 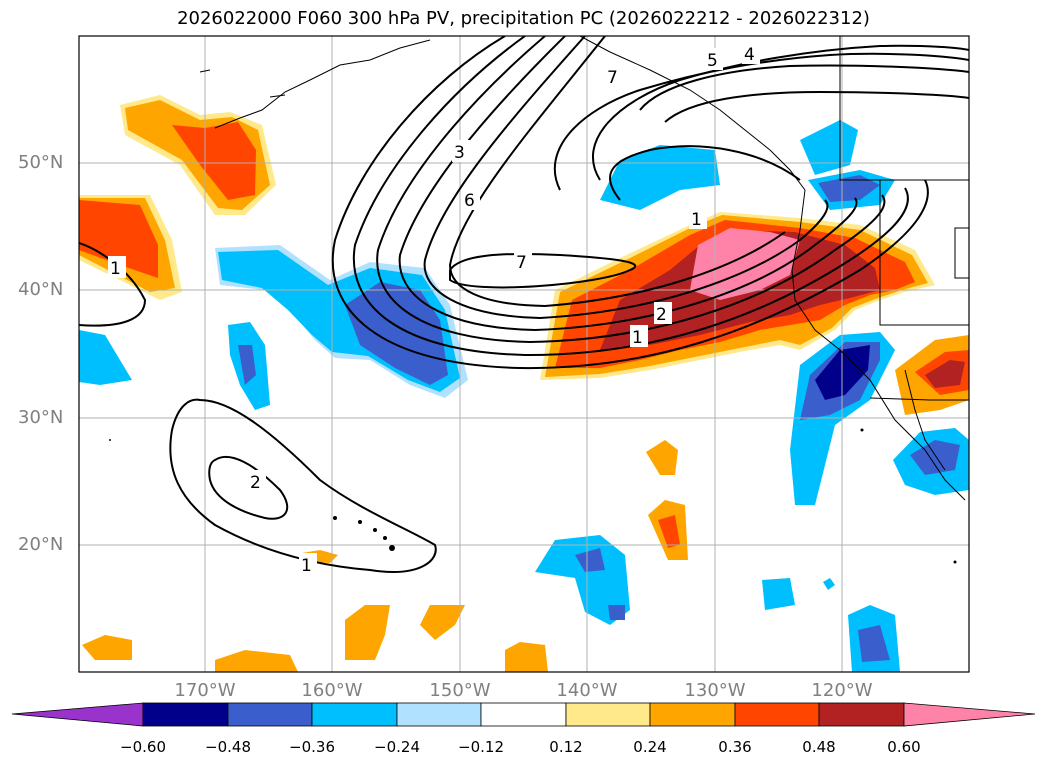 I want to click on lat-label-40n: 40°N, so click(x=41, y=289).